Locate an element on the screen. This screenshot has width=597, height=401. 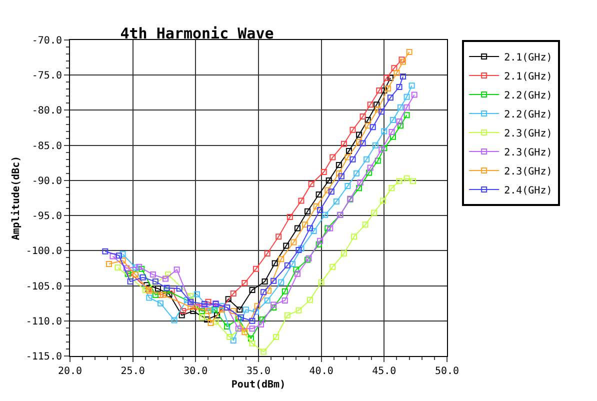
y-tick-label: -85.0 is located at coordinates (47, 146).